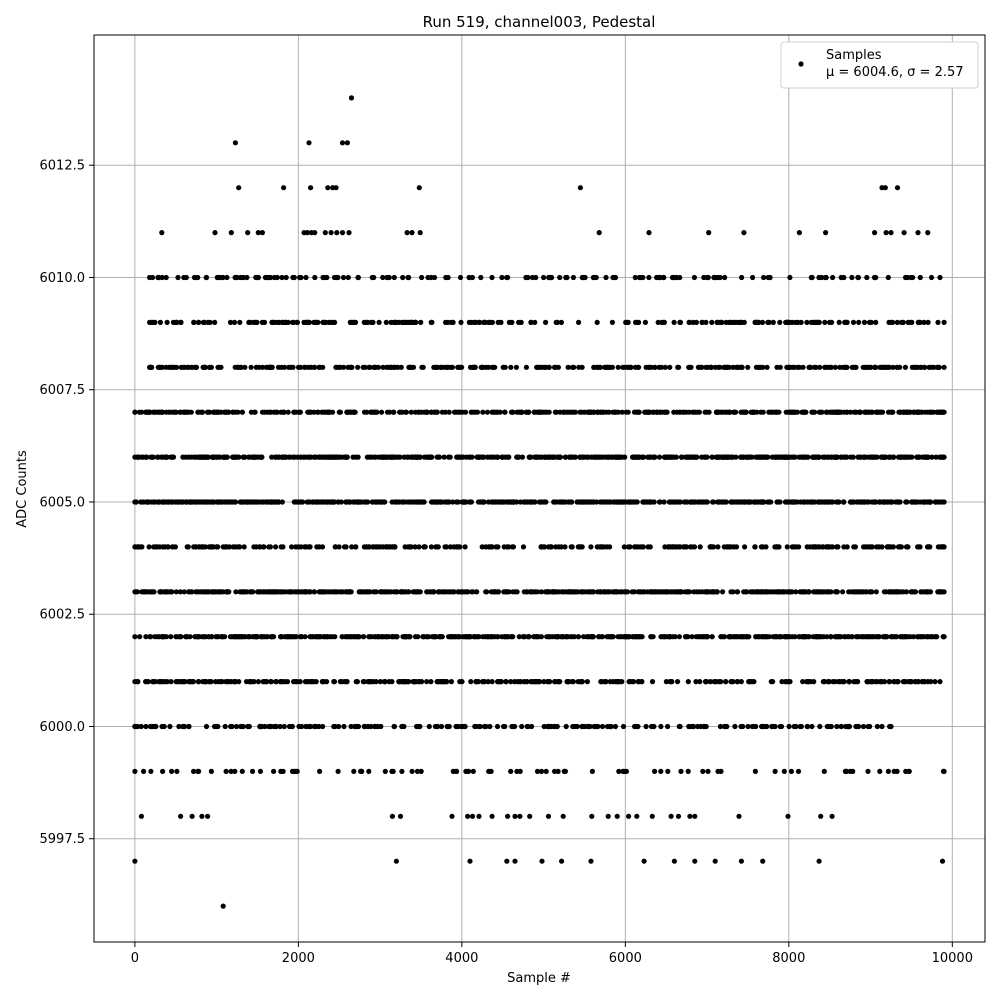  I want to click on y-tick-label: 6007.5, so click(63, 390).